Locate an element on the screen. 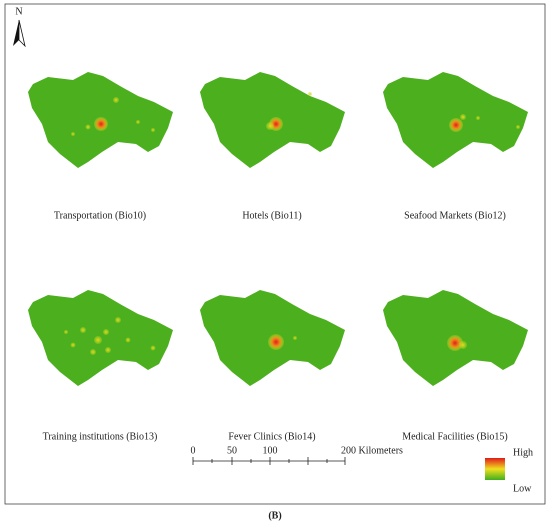 This screenshot has width=550, height=526. north-label: N is located at coordinates (18, 11).